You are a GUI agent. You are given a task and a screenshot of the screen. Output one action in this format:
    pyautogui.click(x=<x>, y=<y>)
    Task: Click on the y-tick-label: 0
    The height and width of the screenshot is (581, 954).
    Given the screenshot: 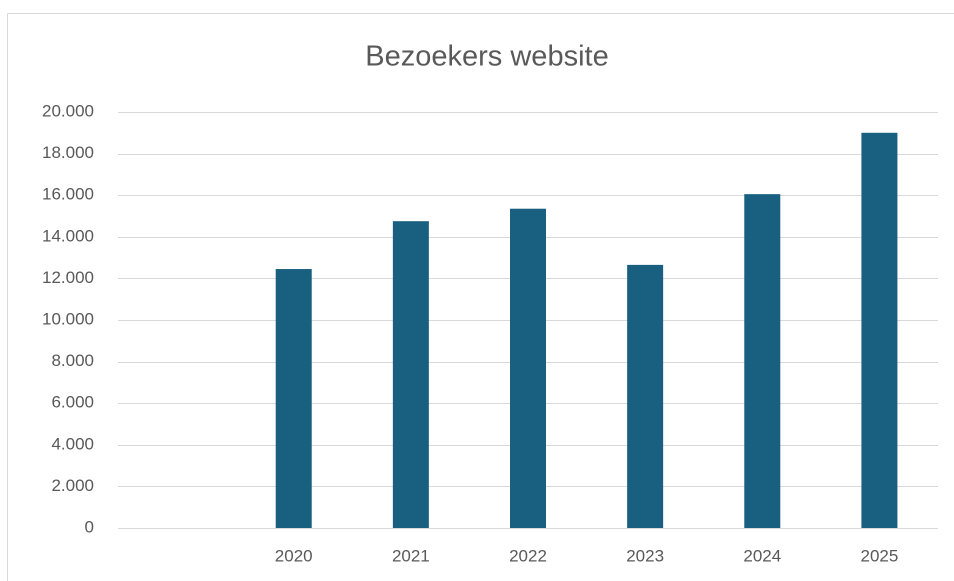 What is the action you would take?
    pyautogui.click(x=89, y=526)
    